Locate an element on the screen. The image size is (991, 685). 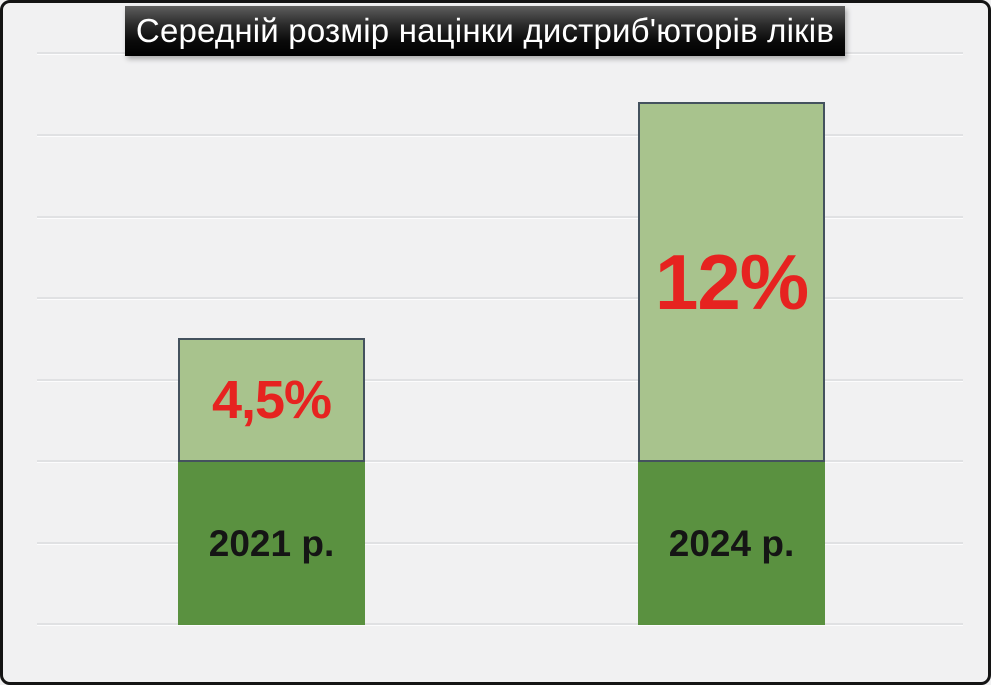
bar-2024-base-segment: 2024 р. is located at coordinates (731, 543).